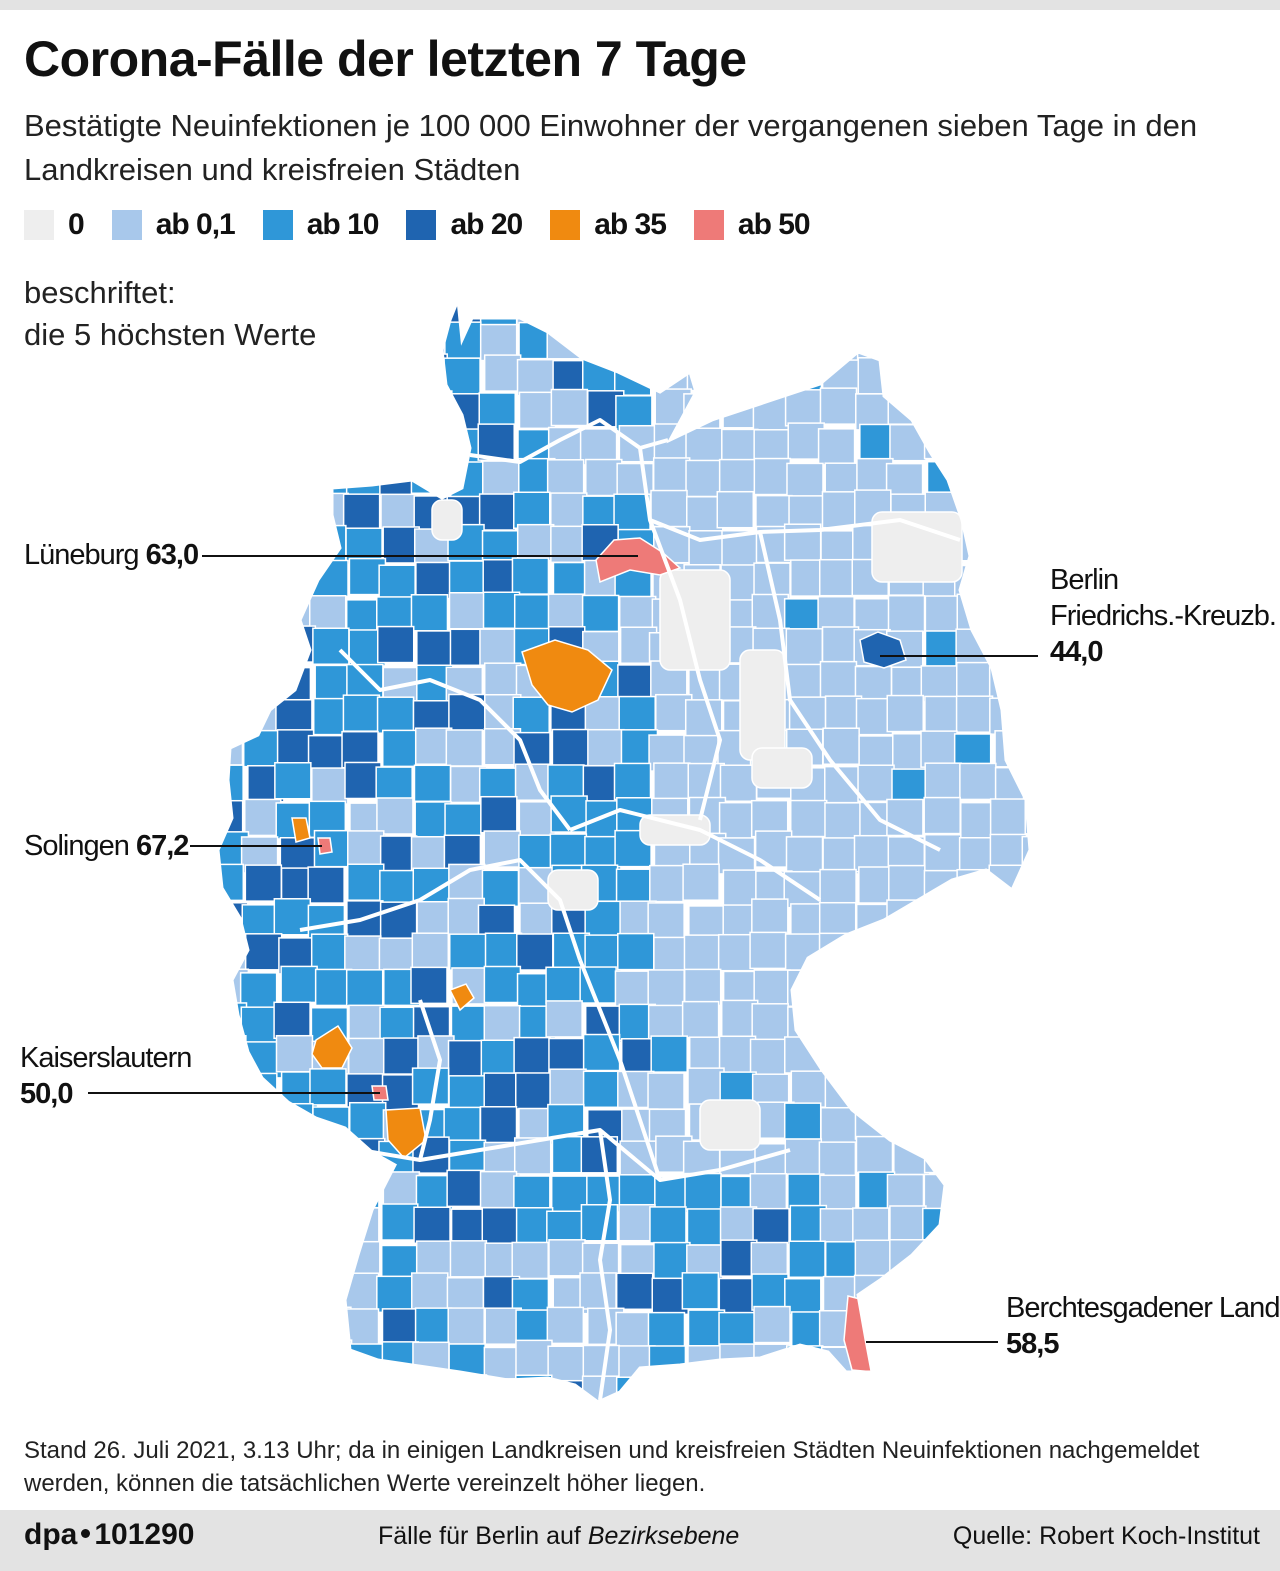  Describe the element at coordinates (640, 1540) in the screenshot. I see `footer-bar` at that location.